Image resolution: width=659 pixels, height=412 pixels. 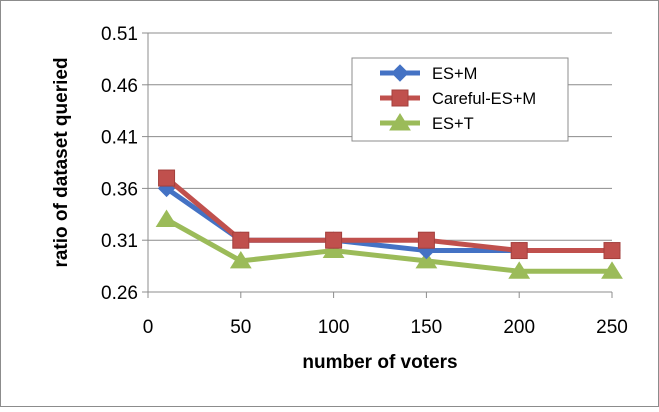 I want to click on y-tick-label: 0.36, so click(x=119, y=189).